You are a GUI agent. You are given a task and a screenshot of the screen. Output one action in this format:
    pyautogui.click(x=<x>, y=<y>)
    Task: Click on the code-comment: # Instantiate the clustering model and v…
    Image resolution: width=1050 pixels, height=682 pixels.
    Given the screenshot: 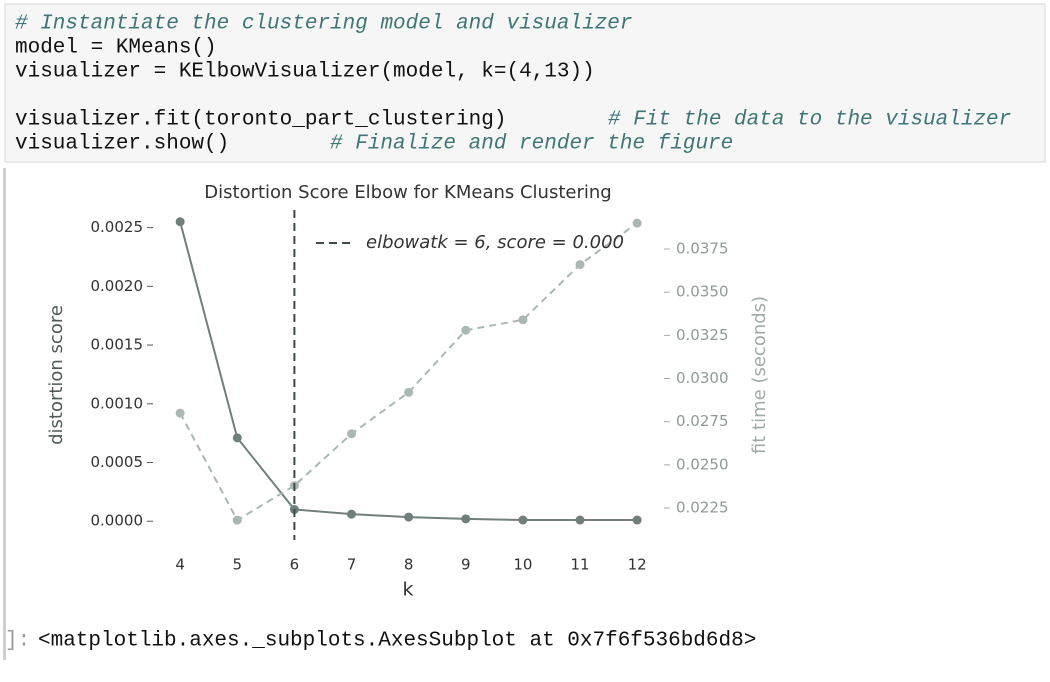 What is the action you would take?
    pyautogui.click(x=324, y=24)
    